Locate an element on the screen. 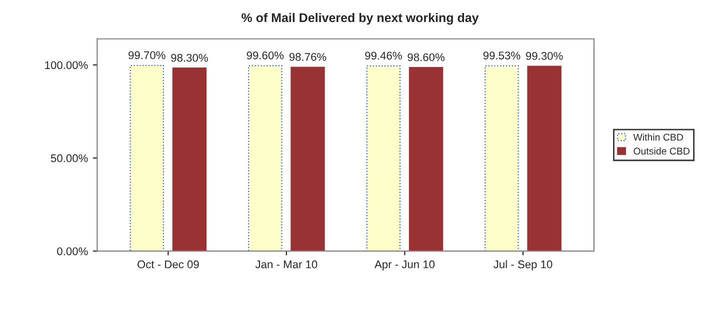 Image resolution: width=720 pixels, height=324 pixels. data-label: 98.30% is located at coordinates (189, 58).